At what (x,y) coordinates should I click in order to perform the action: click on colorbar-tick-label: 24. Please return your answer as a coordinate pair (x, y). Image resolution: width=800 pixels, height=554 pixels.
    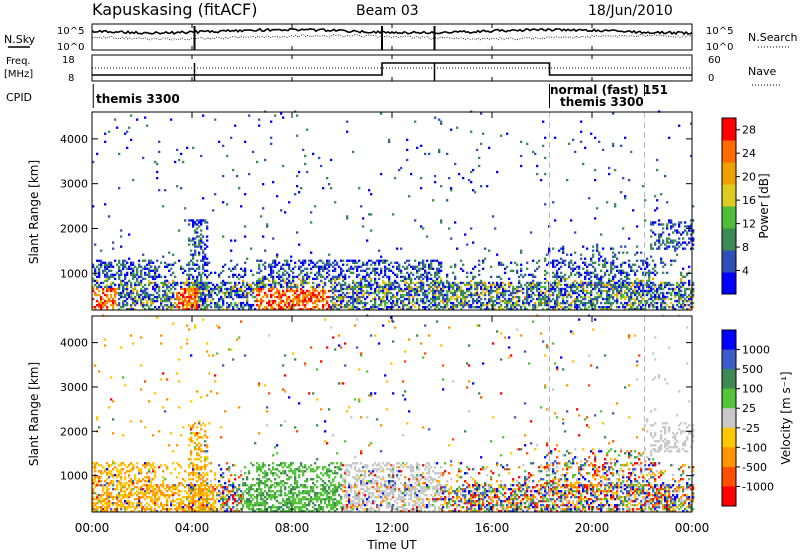
    Looking at the image, I should click on (749, 153).